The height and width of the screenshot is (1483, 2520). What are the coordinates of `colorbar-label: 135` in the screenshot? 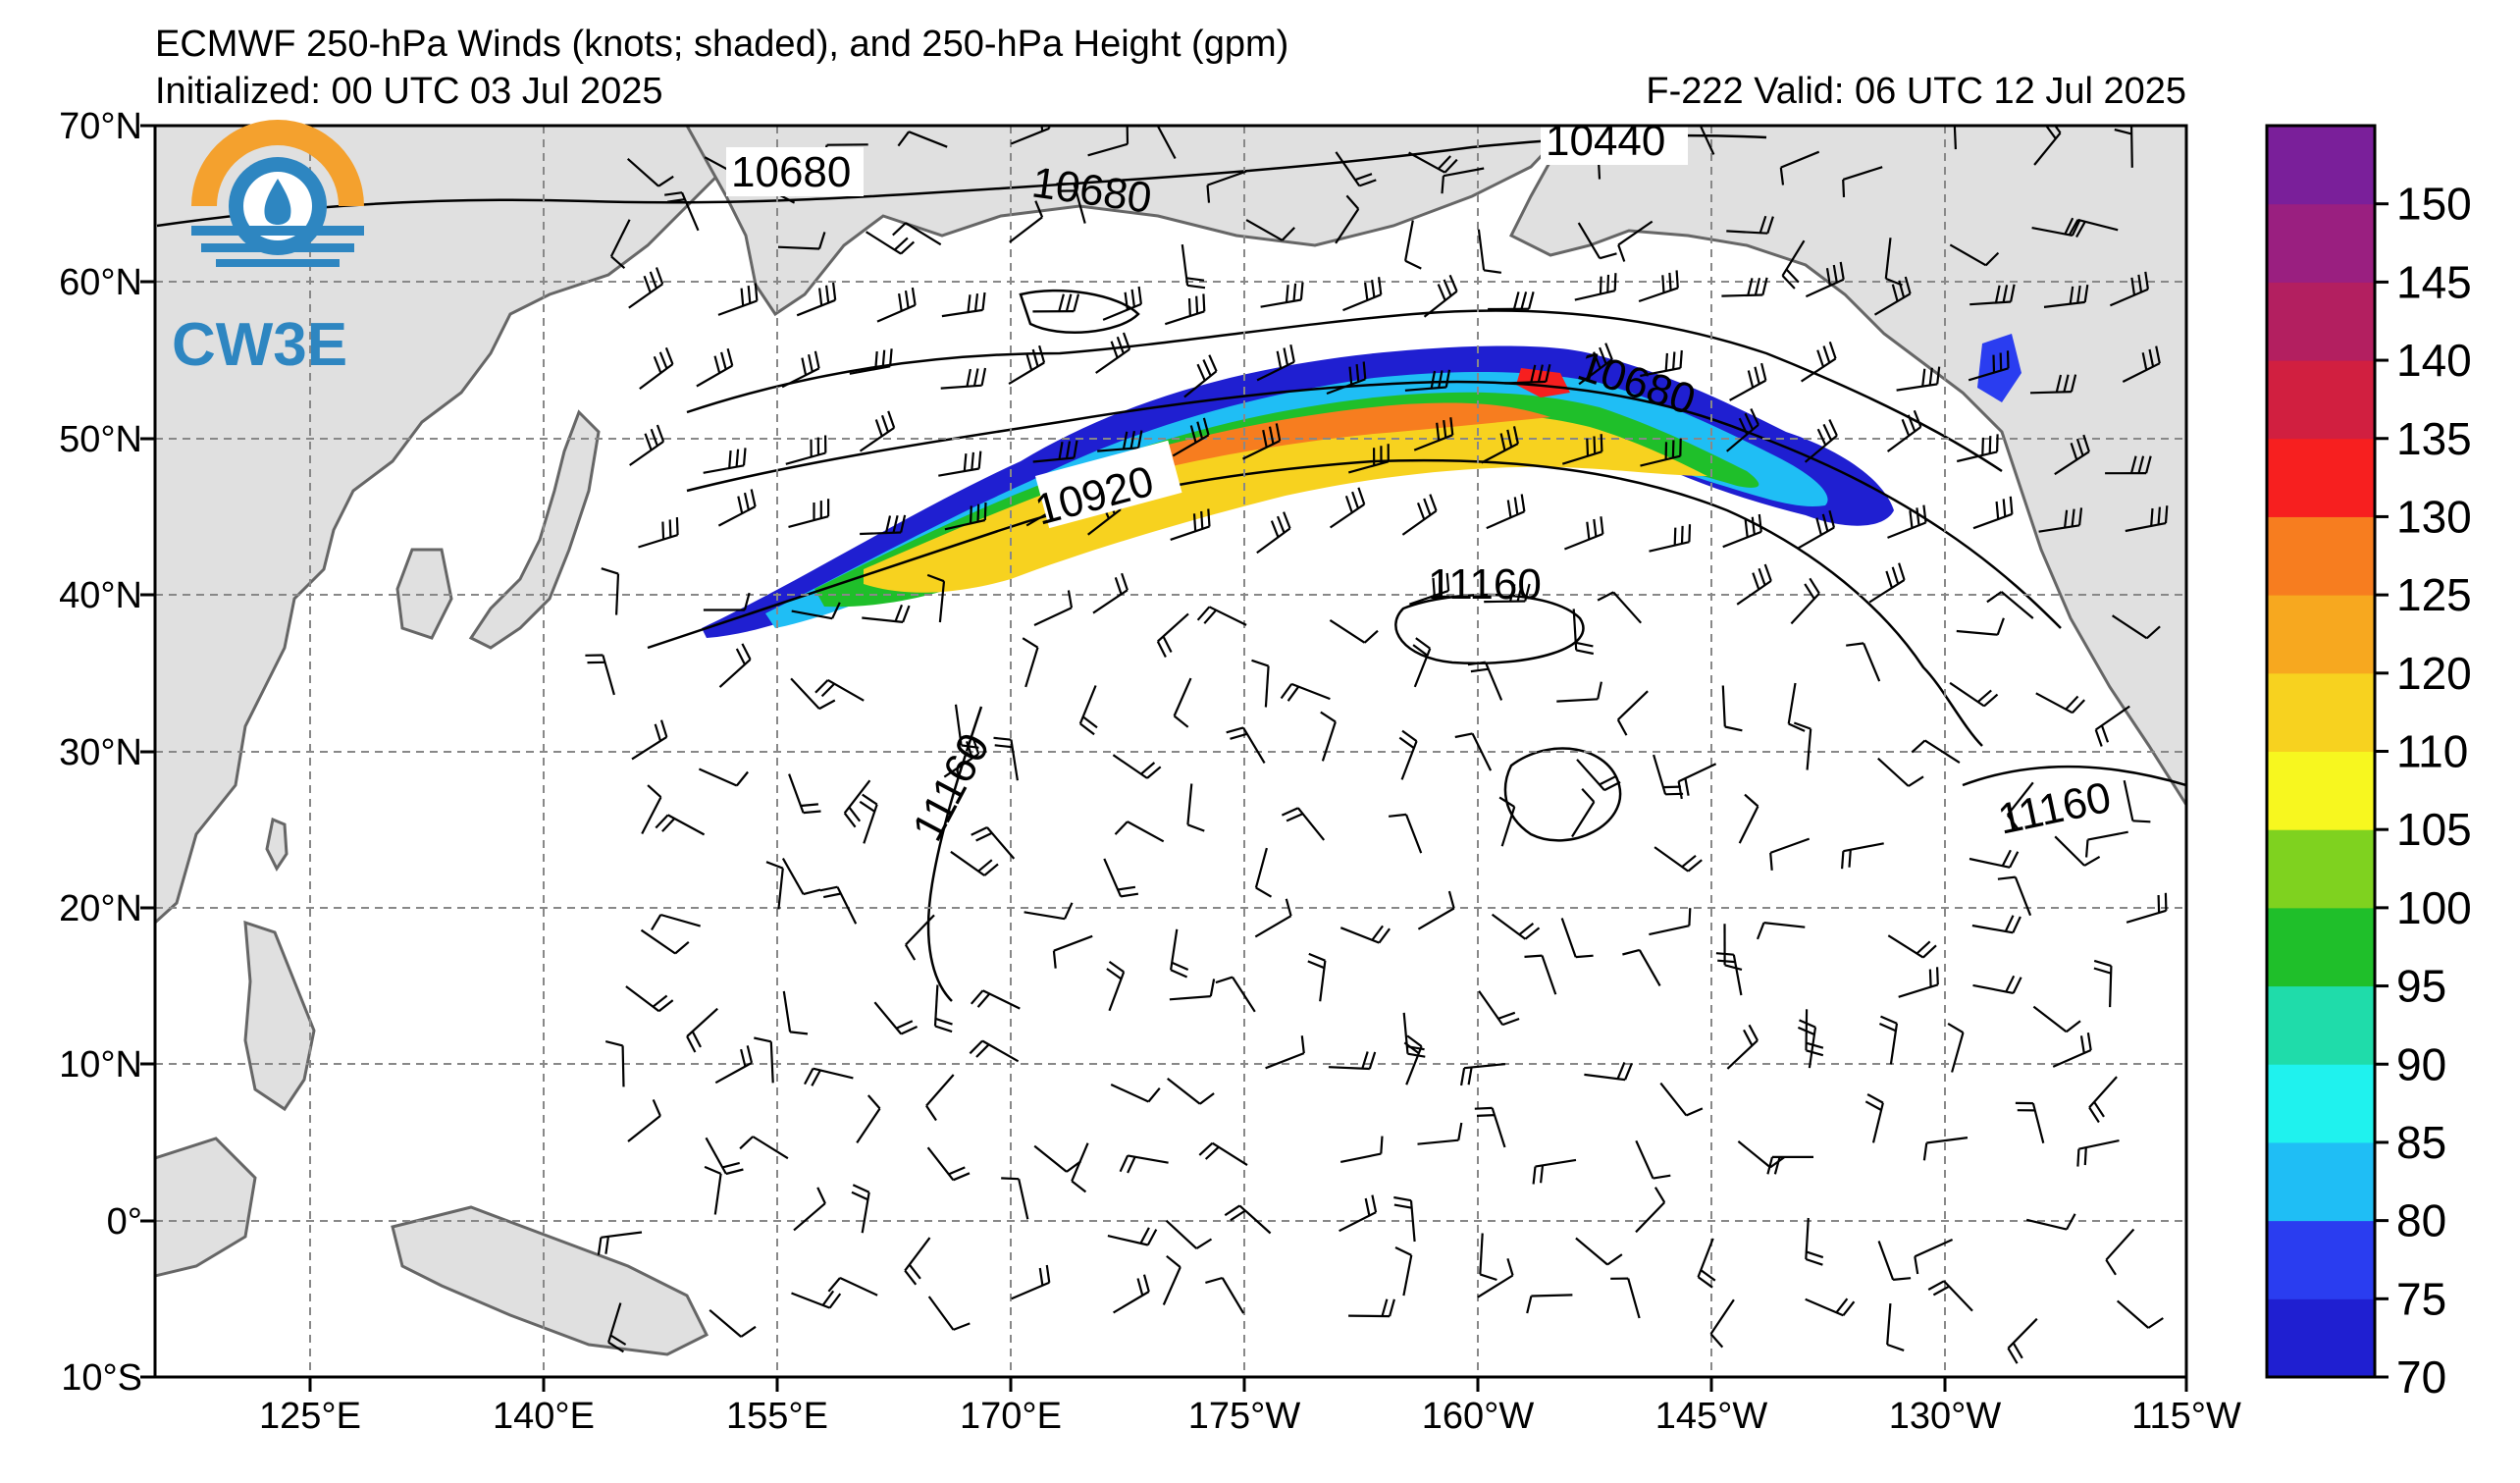 It's located at (2434, 439).